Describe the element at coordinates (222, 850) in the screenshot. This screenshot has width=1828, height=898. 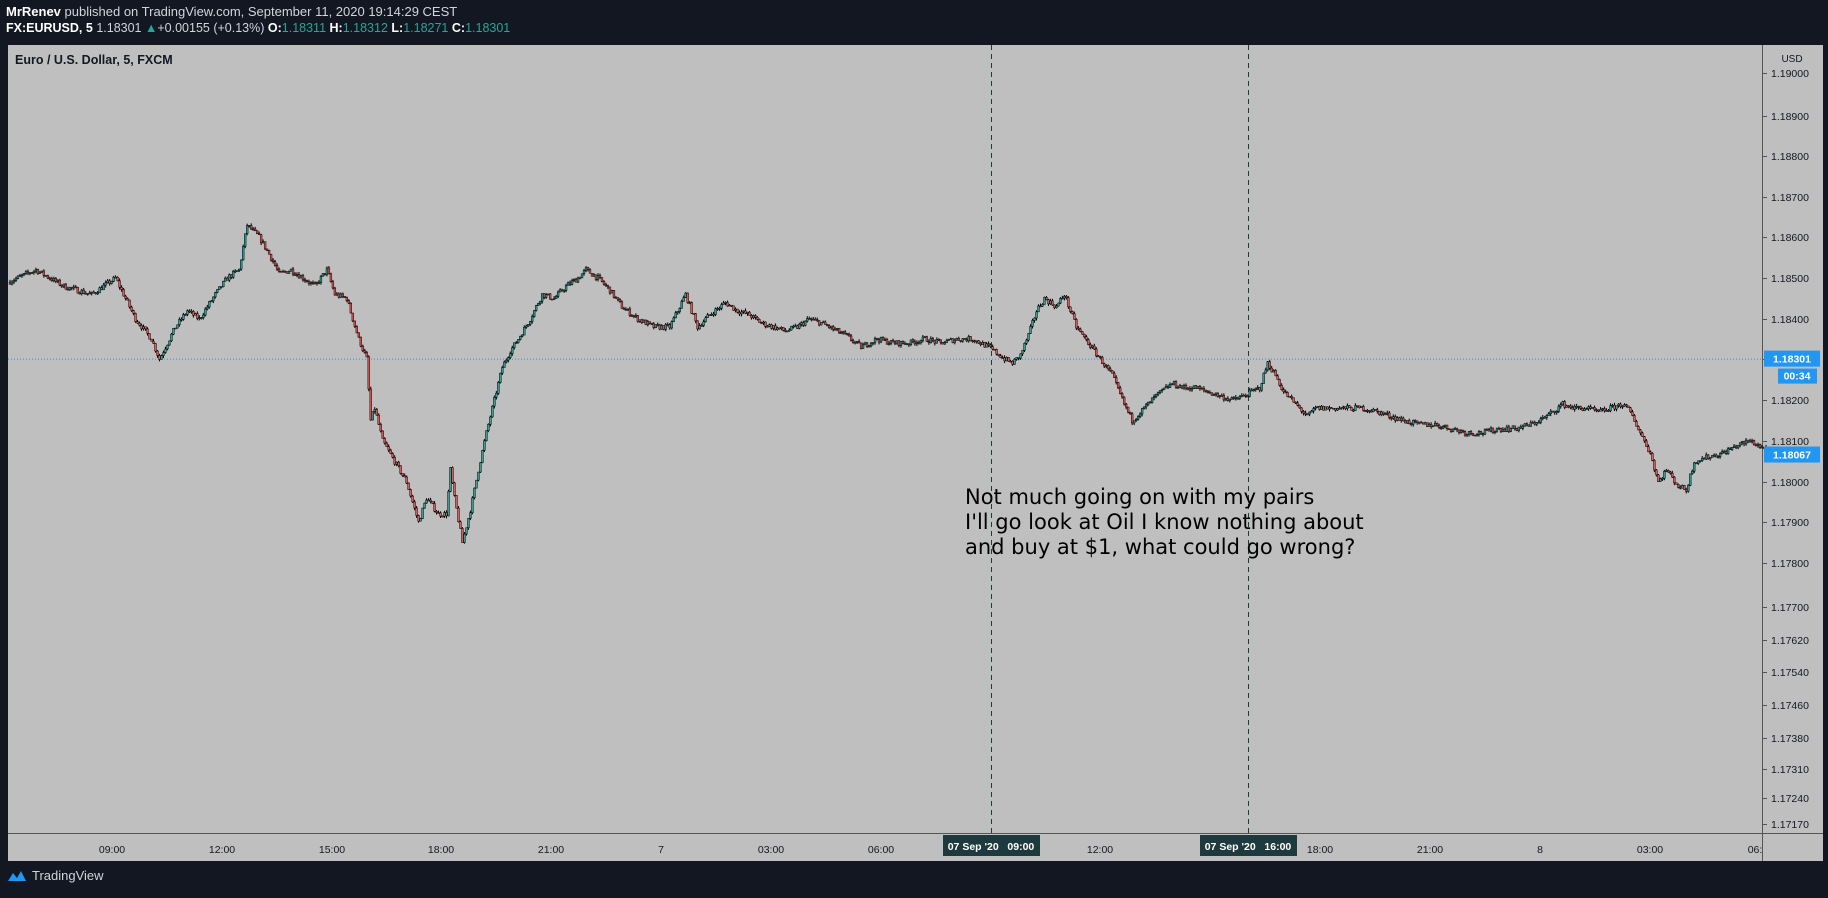
I see `x-tick-label: 12:00` at that location.